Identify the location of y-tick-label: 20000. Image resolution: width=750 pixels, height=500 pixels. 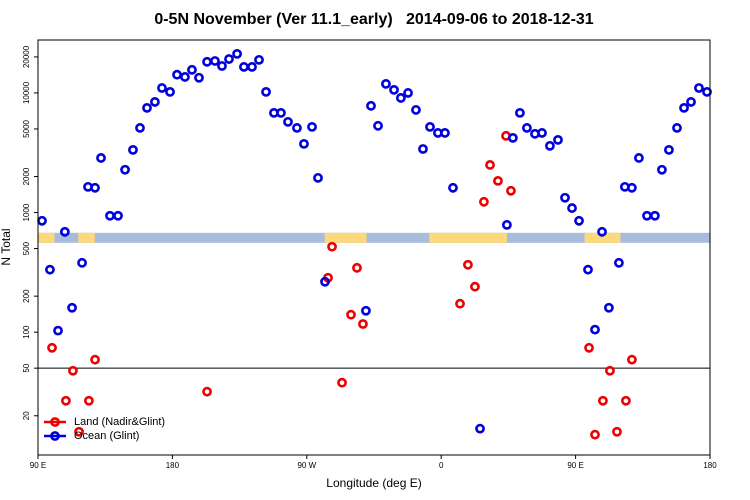
(26, 56).